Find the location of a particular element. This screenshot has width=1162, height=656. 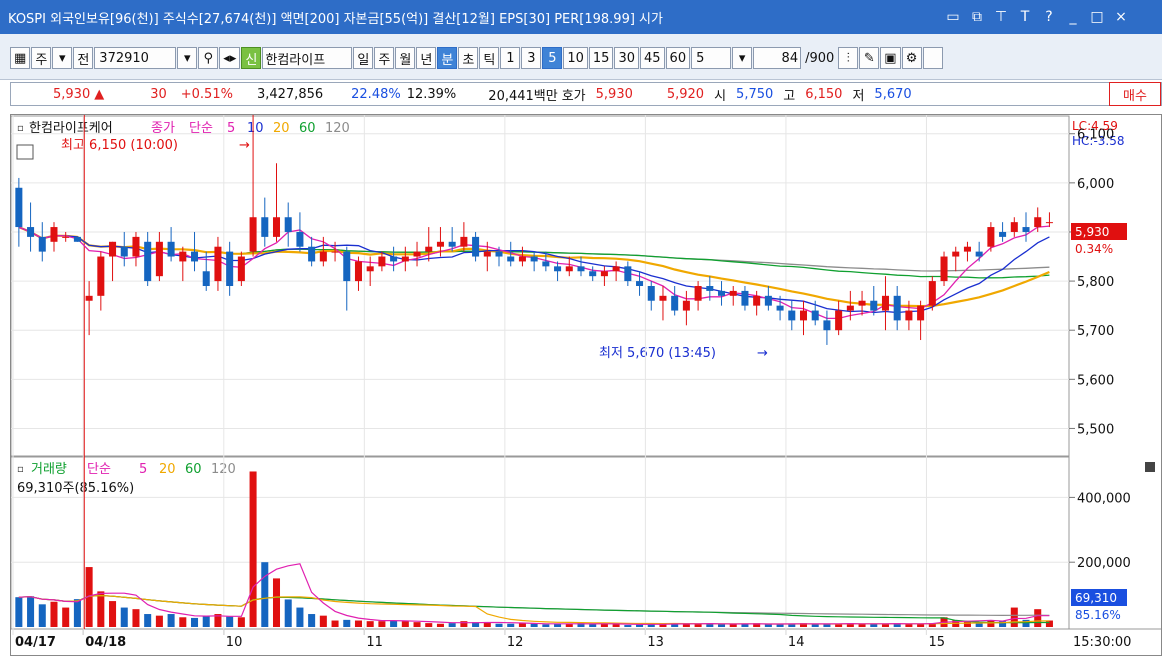

stock-name: 한컴라이프 is located at coordinates (307, 58).